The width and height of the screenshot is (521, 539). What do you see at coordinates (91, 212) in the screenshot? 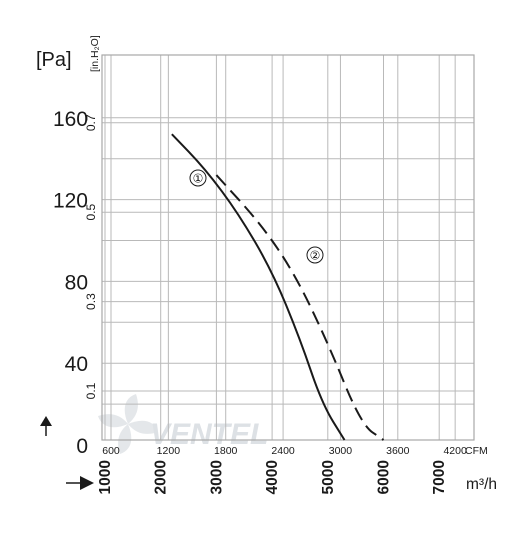
I see `inh2o-tick-label: 0.5` at bounding box center [91, 212].